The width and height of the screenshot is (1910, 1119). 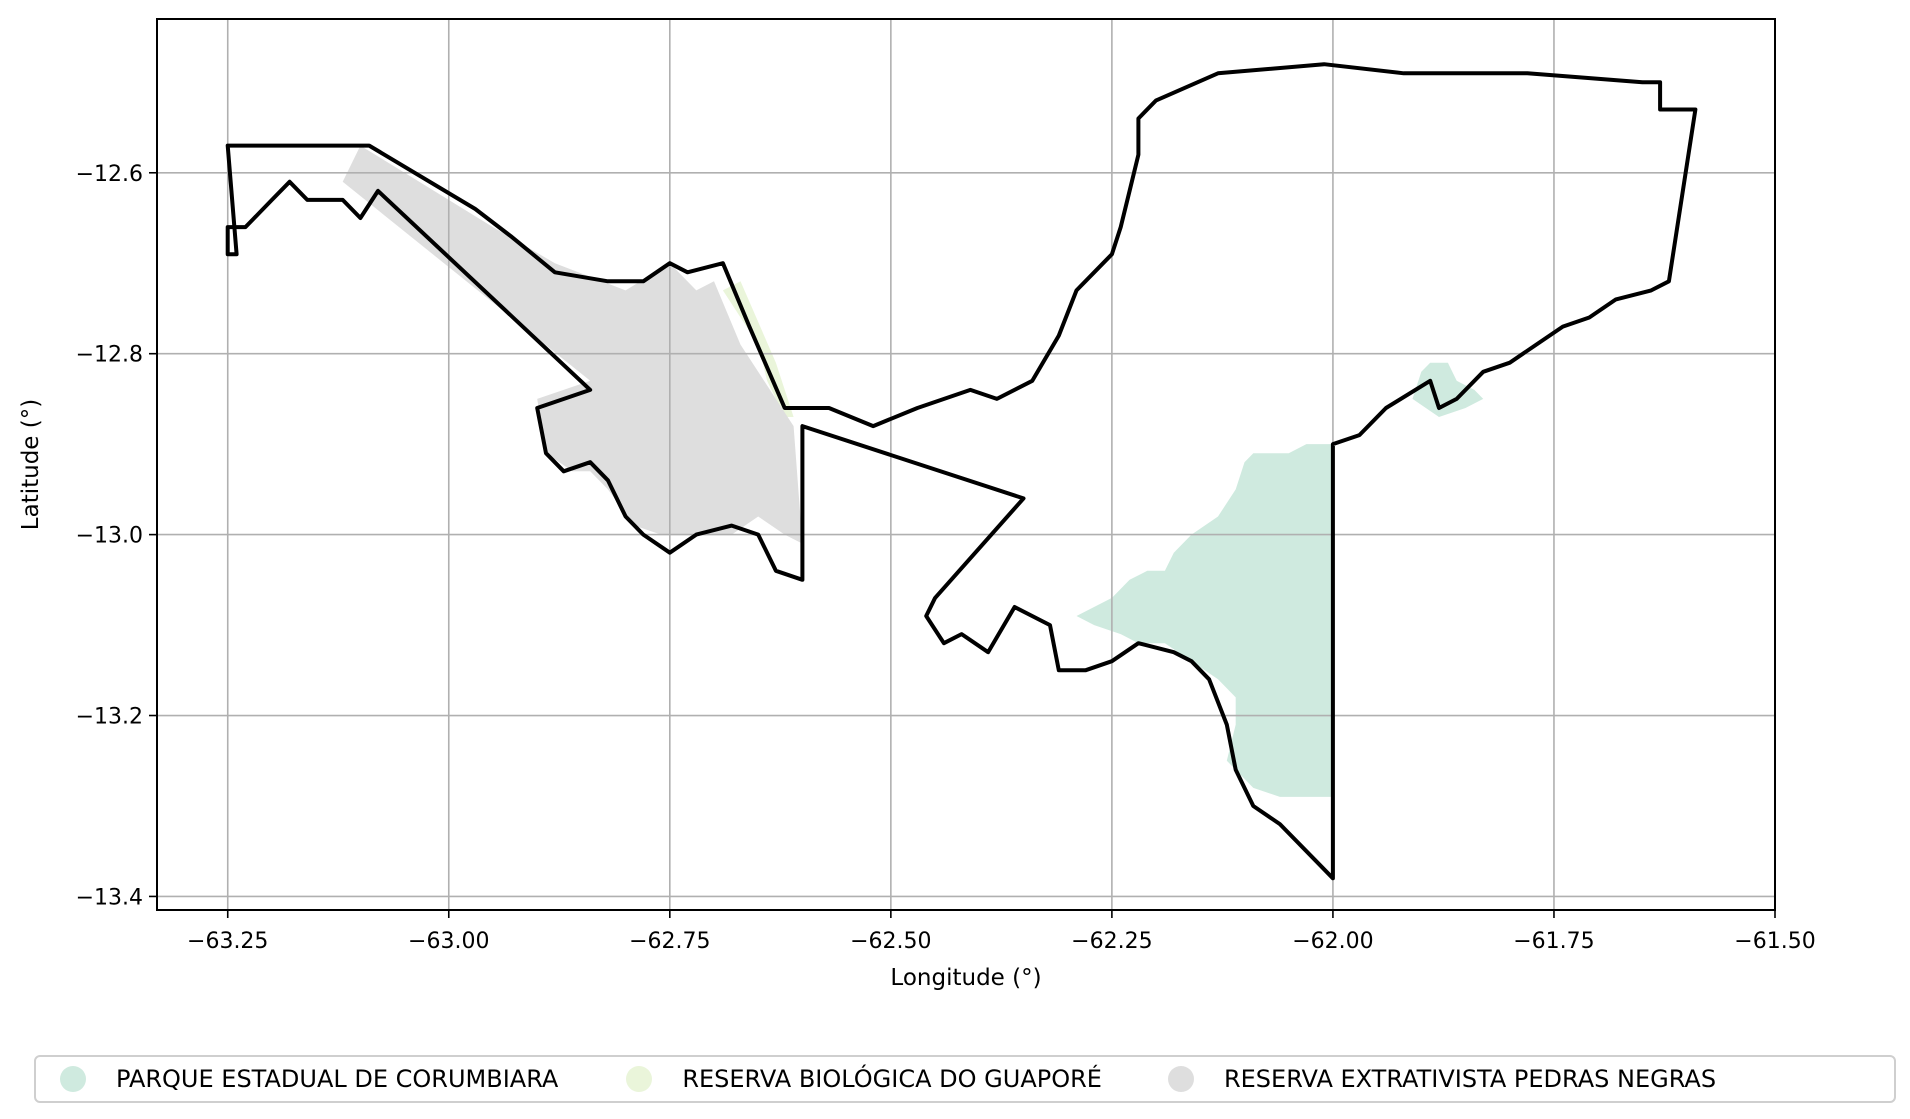 I want to click on y-axis-label: Latitude (°), so click(x=31, y=464).